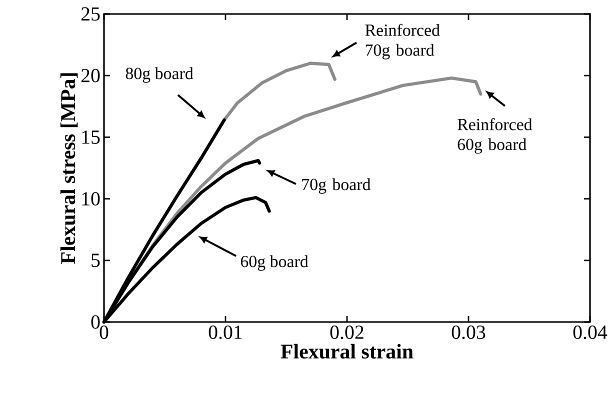 The height and width of the screenshot is (408, 614). I want to click on x-tick-label: 0.02, so click(347, 333).